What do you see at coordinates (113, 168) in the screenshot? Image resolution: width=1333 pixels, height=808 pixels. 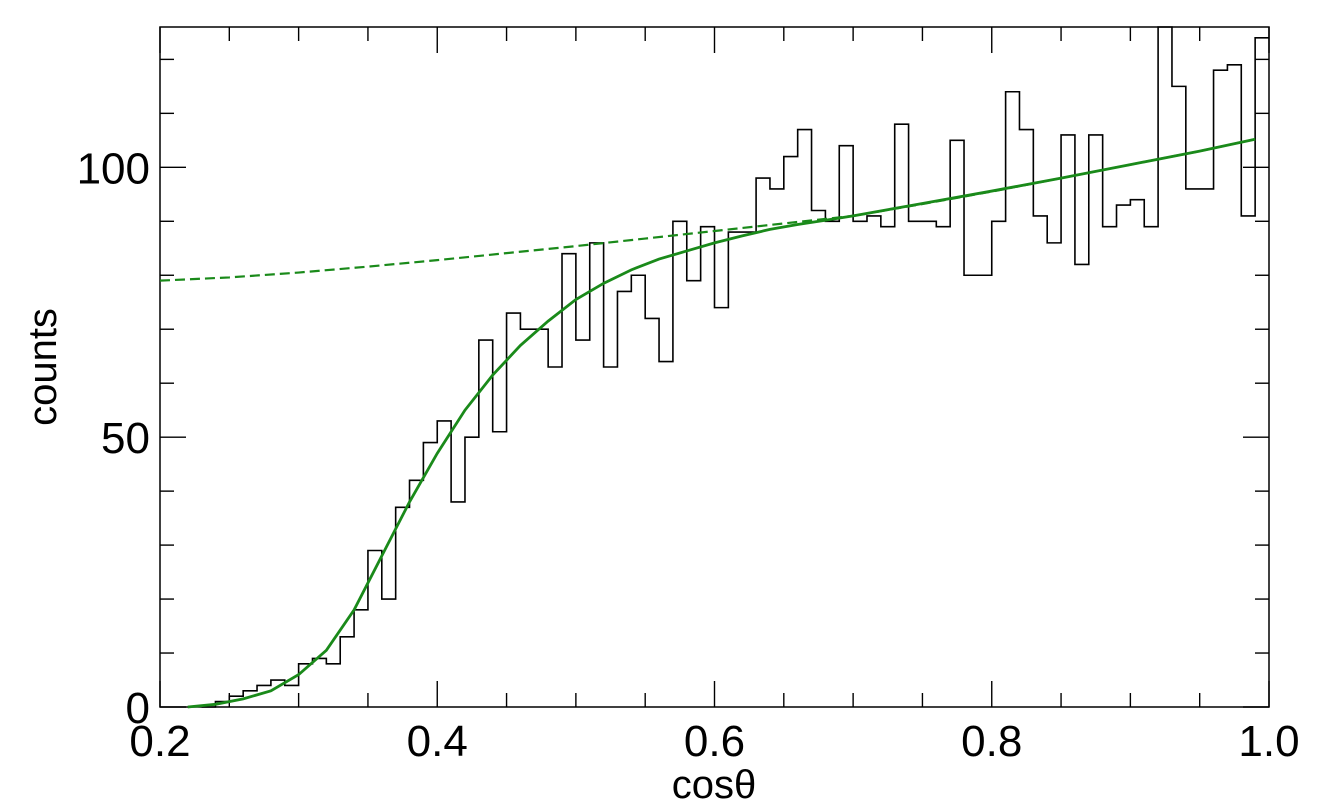 I see `y-tick-label: 100` at bounding box center [113, 168].